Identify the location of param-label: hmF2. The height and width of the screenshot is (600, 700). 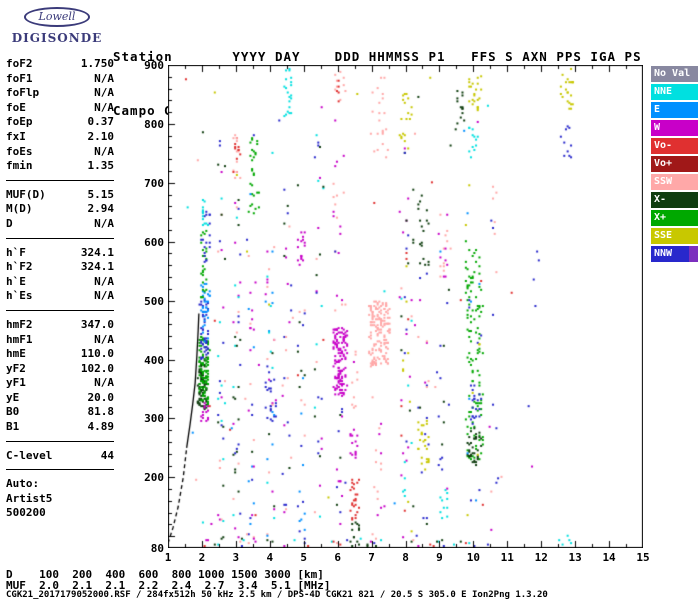
(19, 324).